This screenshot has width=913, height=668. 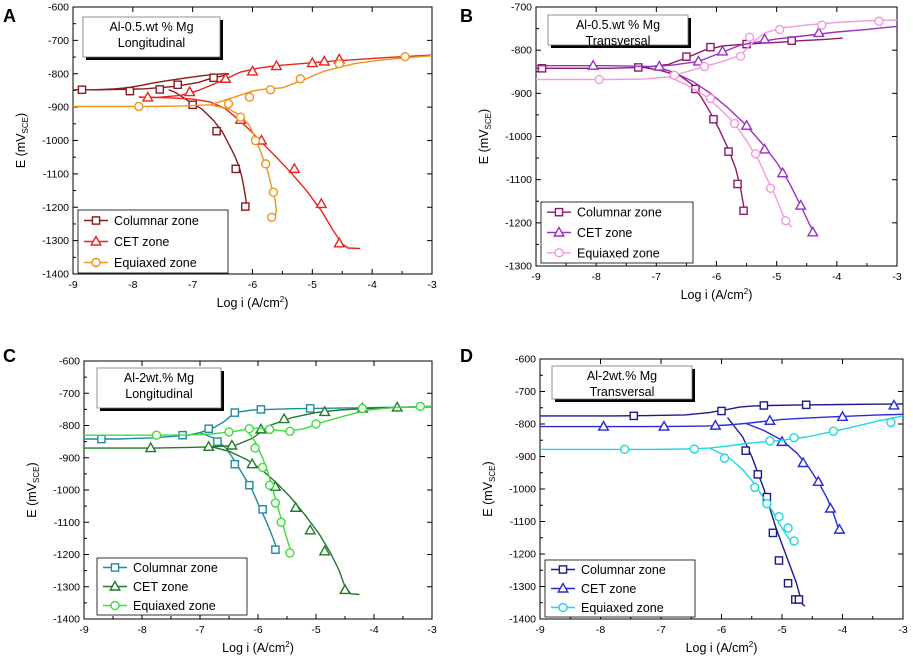 What do you see at coordinates (312, 285) in the screenshot?
I see `panel-a-xtick-label: -5` at bounding box center [312, 285].